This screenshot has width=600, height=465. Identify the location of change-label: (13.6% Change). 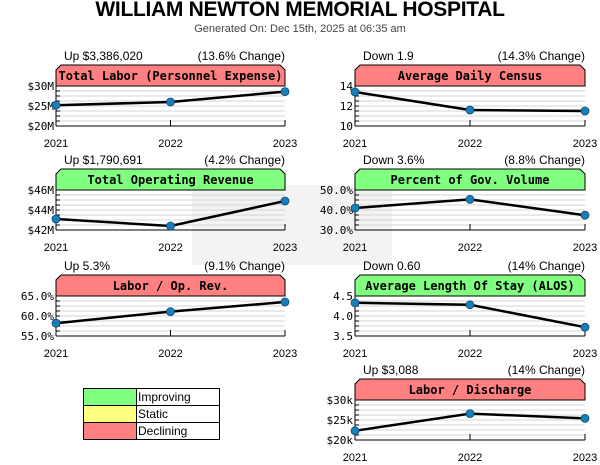
(241, 56).